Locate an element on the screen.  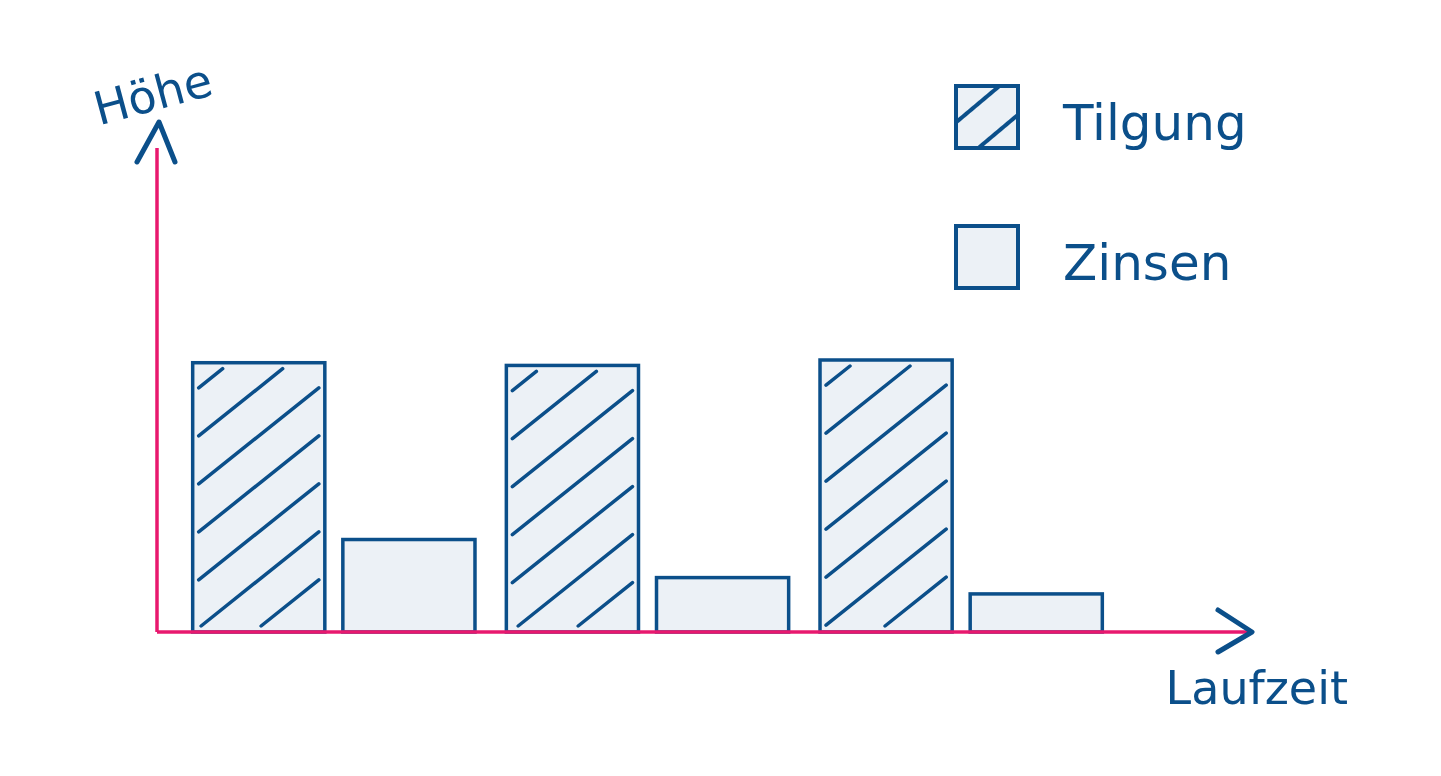
legend-label: Tilgung is located at coordinates (1154, 123).